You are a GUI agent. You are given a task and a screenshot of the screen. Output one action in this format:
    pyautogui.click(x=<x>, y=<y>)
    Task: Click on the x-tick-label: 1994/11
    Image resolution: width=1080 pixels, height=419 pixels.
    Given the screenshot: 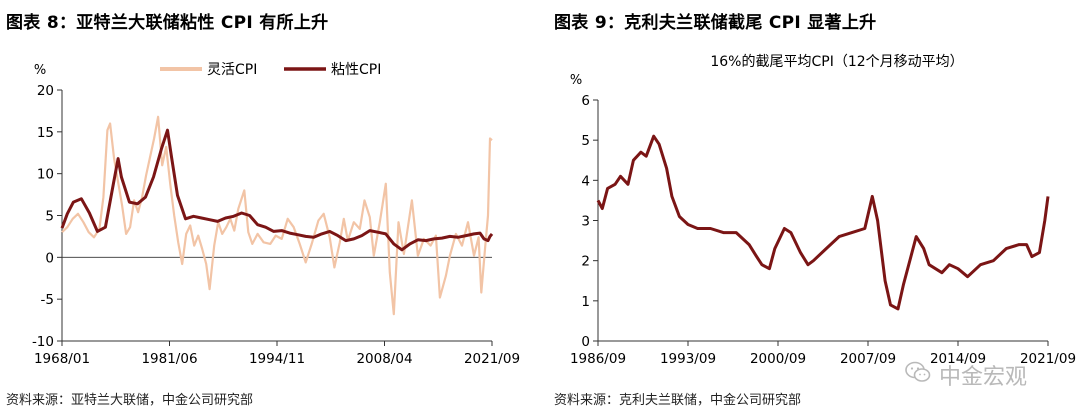 What is the action you would take?
    pyautogui.click(x=277, y=359)
    